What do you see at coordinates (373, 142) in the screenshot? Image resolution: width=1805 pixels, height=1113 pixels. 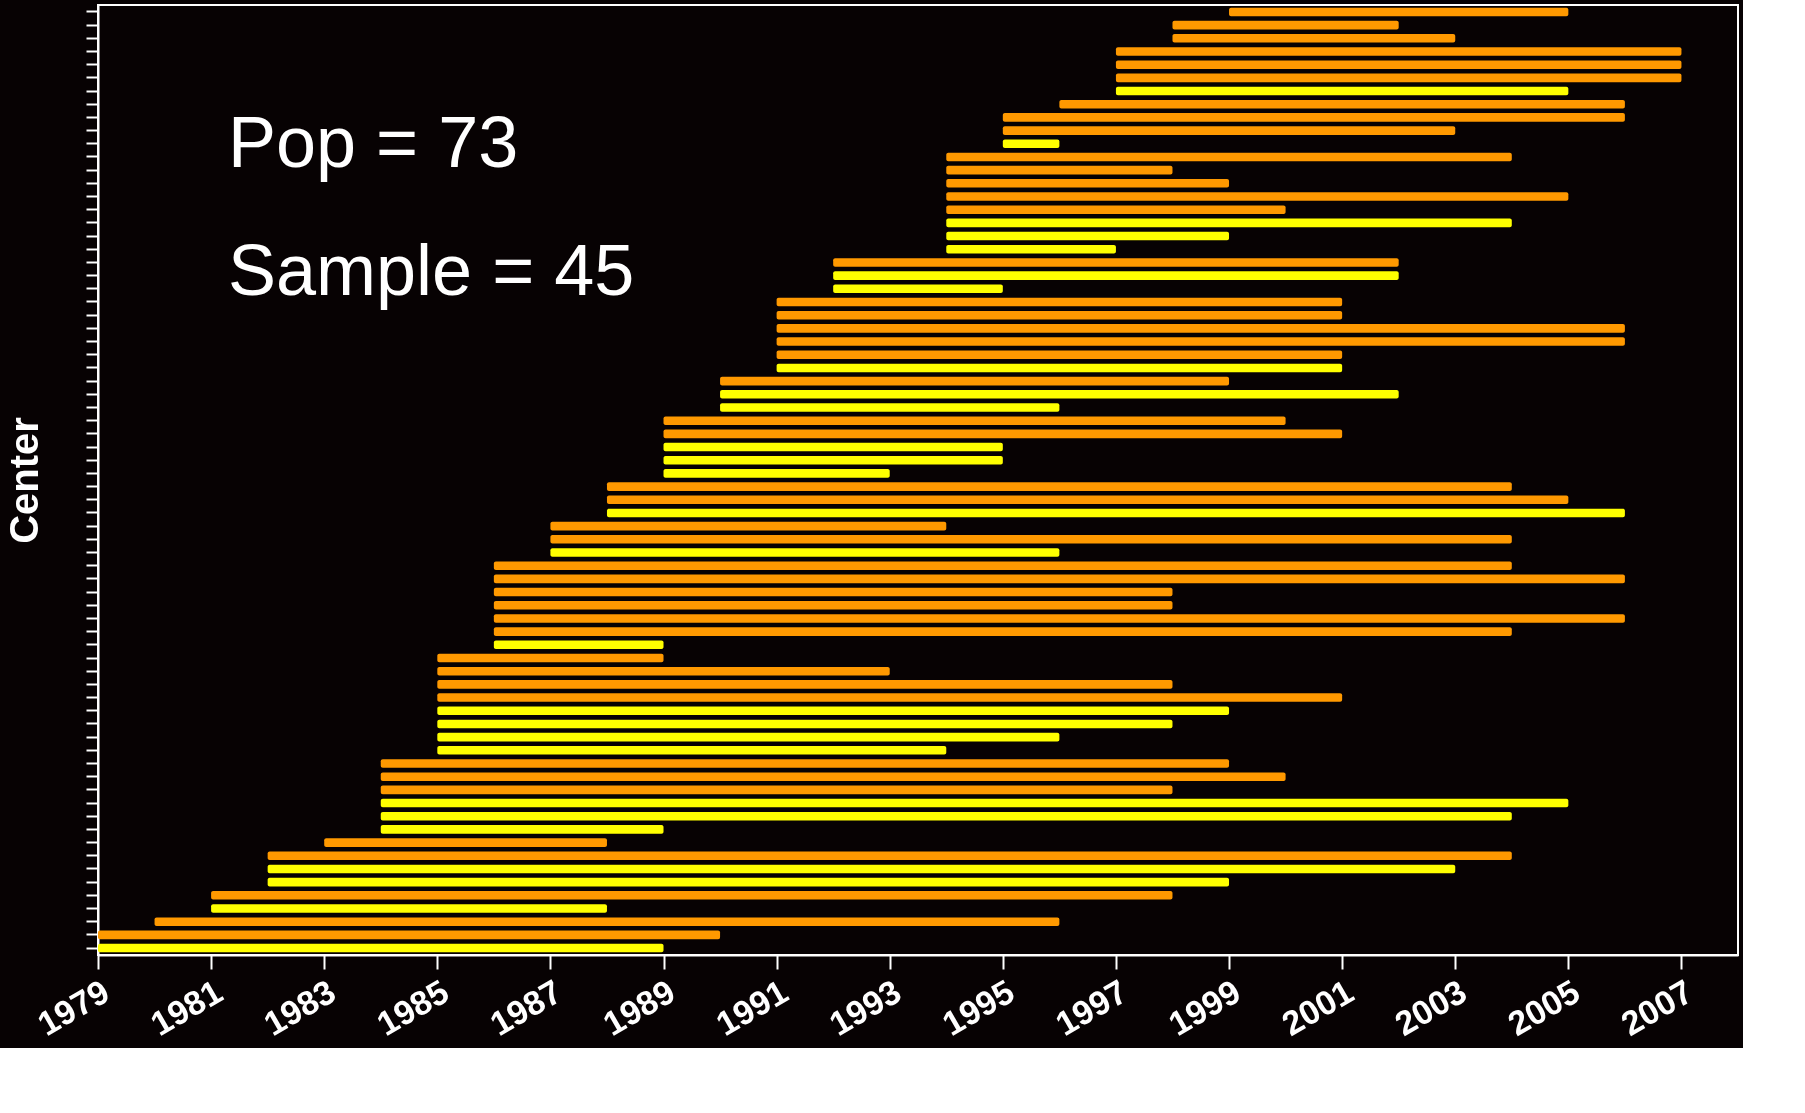 I see `annotation: Pop = 73` at bounding box center [373, 142].